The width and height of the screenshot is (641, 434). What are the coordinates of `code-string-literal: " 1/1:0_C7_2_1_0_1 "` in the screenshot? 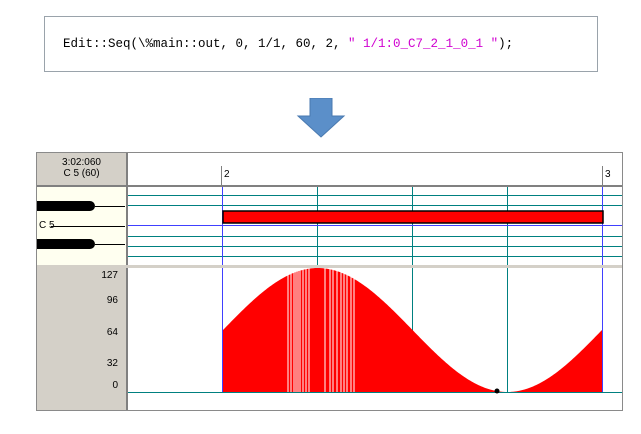 It's located at (423, 44).